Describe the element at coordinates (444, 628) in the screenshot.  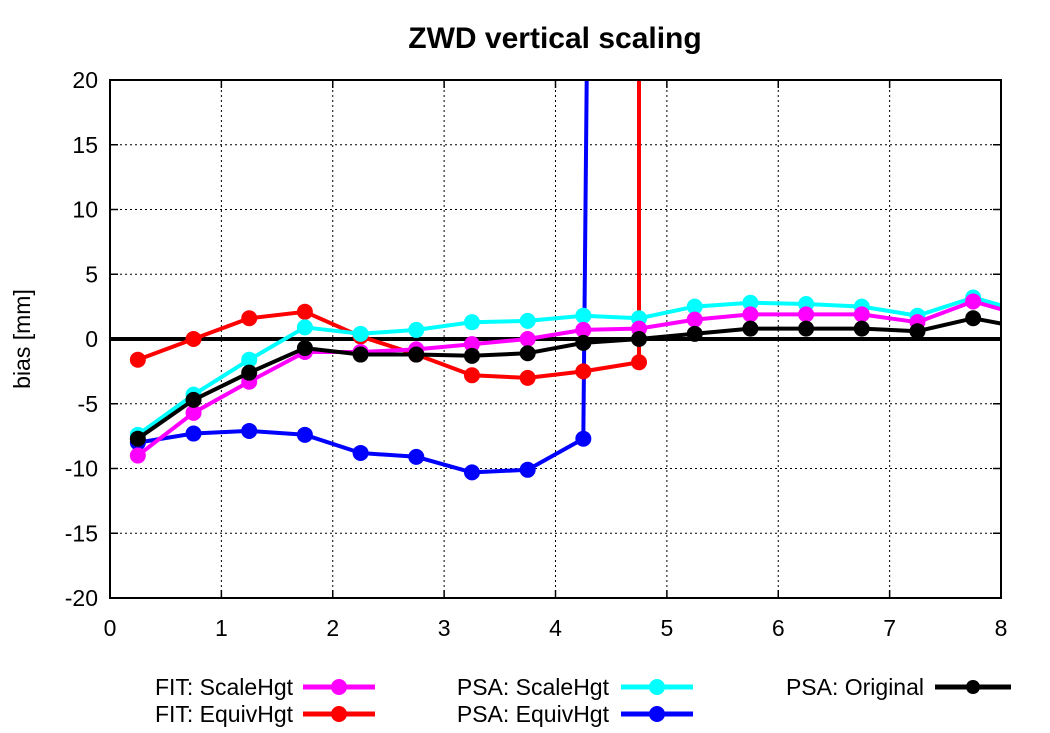
I see `x-tick-label: 3` at that location.